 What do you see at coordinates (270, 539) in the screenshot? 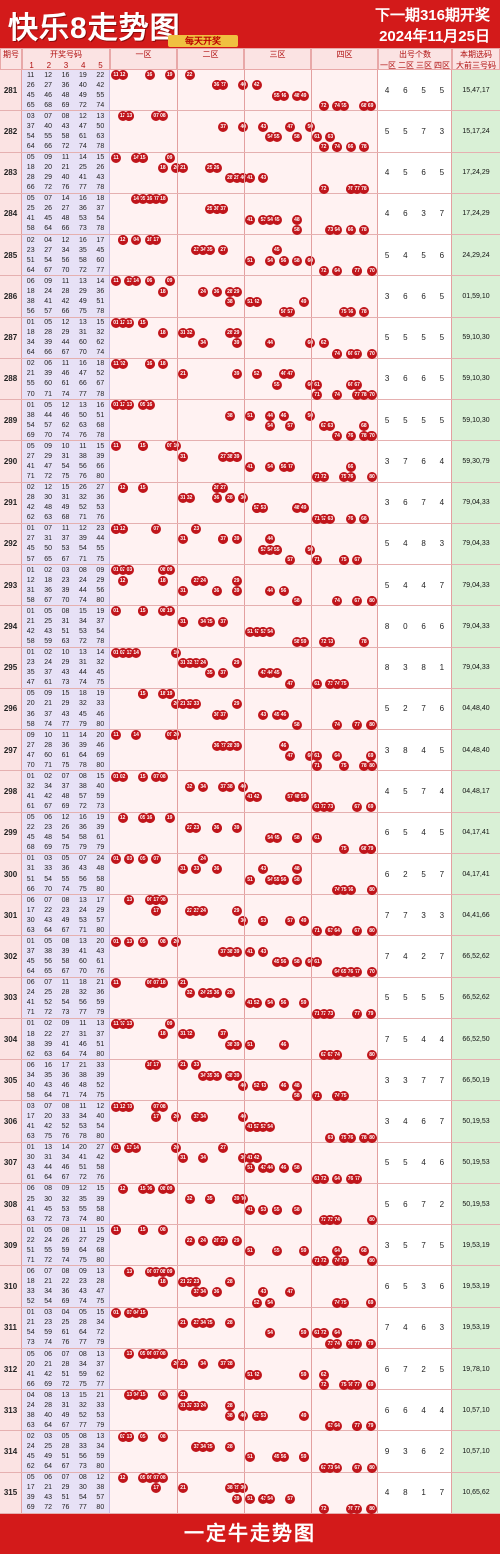
I see `number-ball: 44` at bounding box center [270, 539].